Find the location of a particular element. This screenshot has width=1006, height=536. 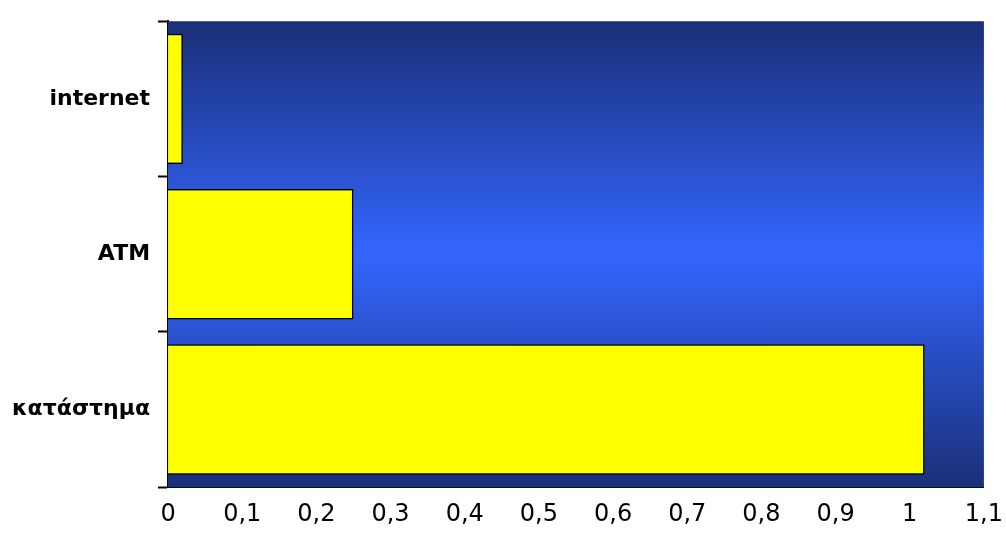

x-tick-label: 0,9 is located at coordinates (835, 512).